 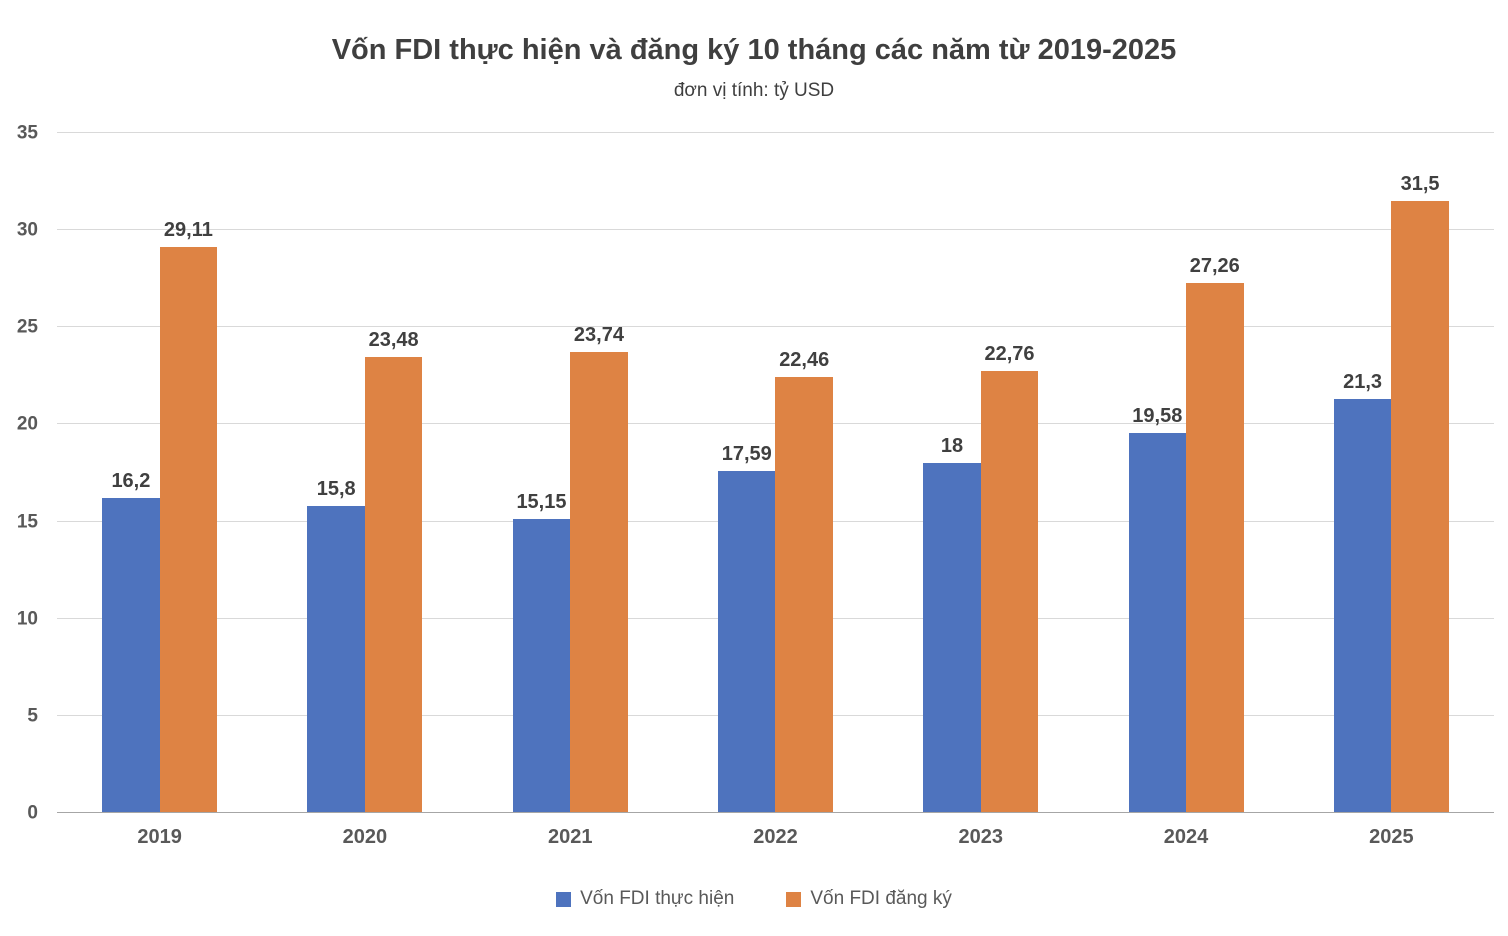 What do you see at coordinates (657, 898) in the screenshot?
I see `legend-label: Vốn FDI thực hiện` at bounding box center [657, 898].